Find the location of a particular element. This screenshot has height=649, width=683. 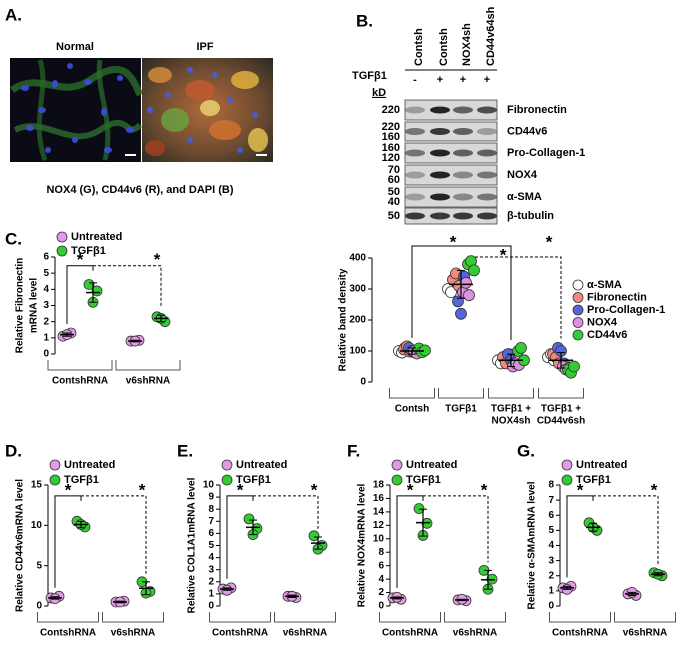

micrograph-ipf is located at coordinates (207, 110).